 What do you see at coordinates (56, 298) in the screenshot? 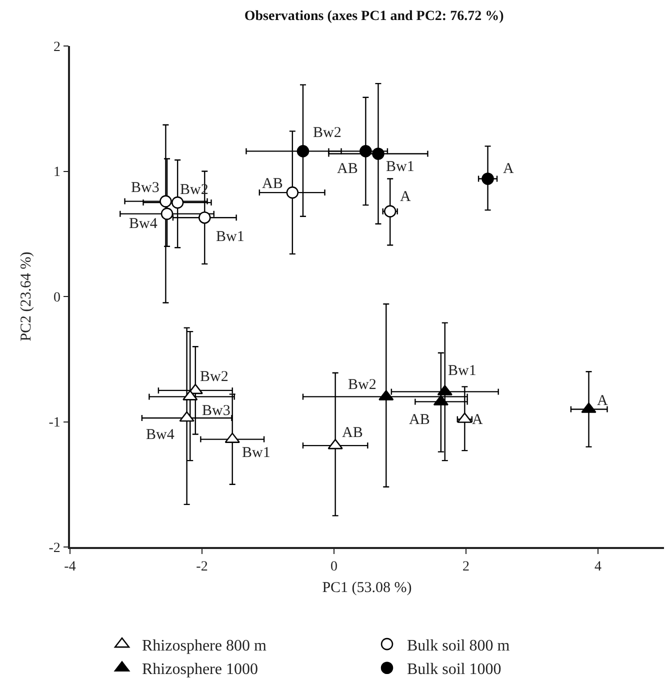
I see `y-tick-label: 0` at bounding box center [56, 298].